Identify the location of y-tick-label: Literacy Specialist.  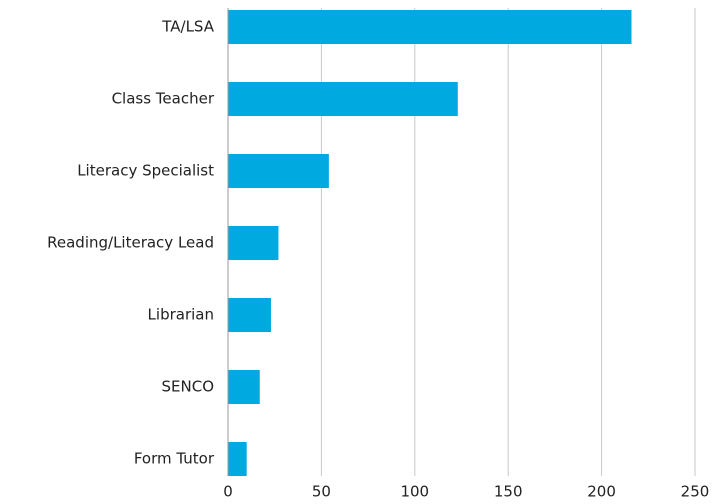
(145, 171).